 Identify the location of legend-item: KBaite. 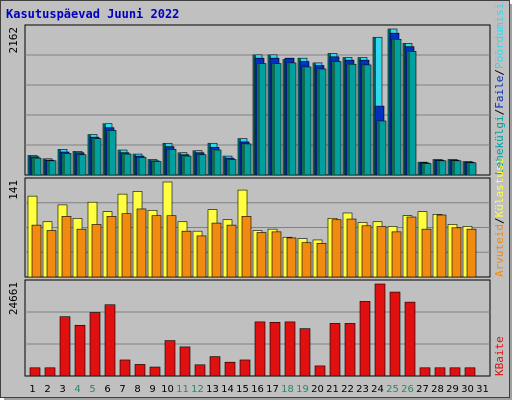
(499, 356).